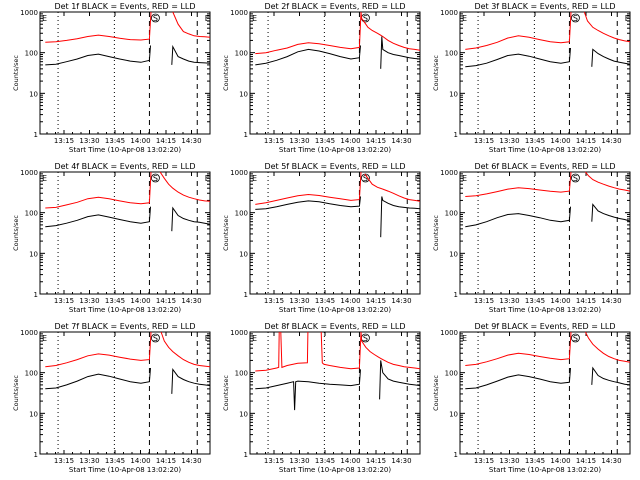  I want to click on panel-title: Det 9f BLACK = Events, RED = LLD, so click(544, 326).